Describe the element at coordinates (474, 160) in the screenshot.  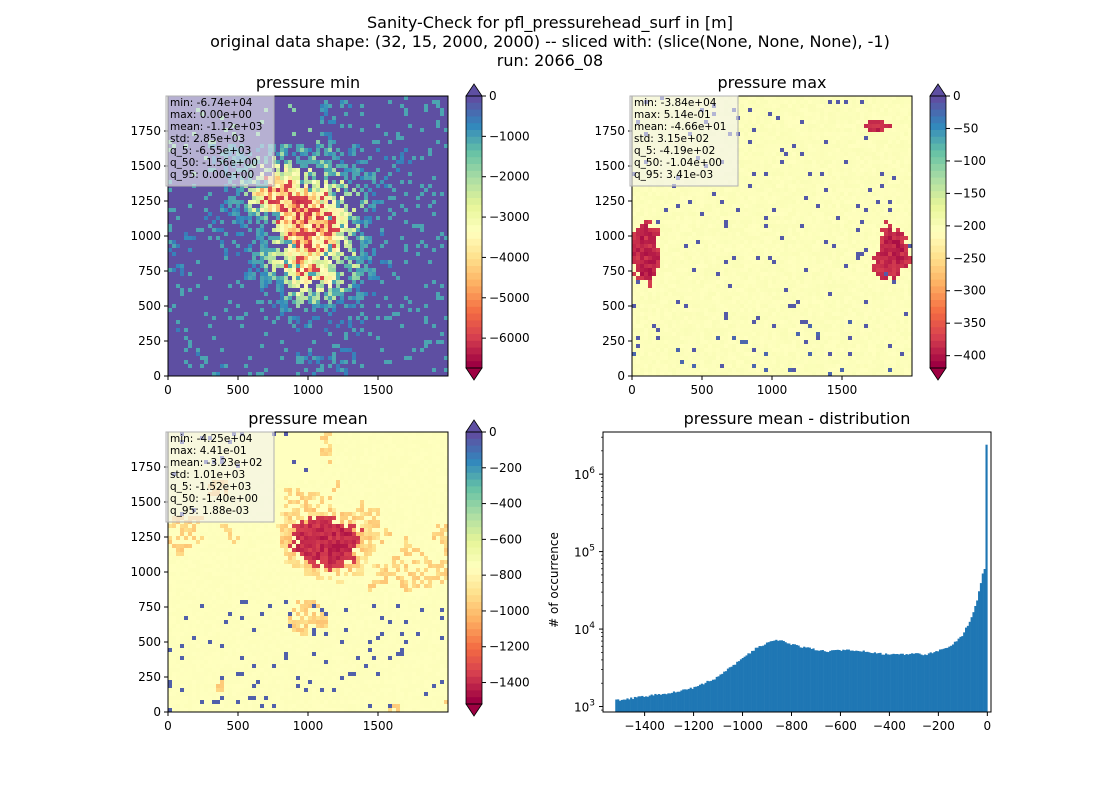
I see `colorbar-segment` at that location.